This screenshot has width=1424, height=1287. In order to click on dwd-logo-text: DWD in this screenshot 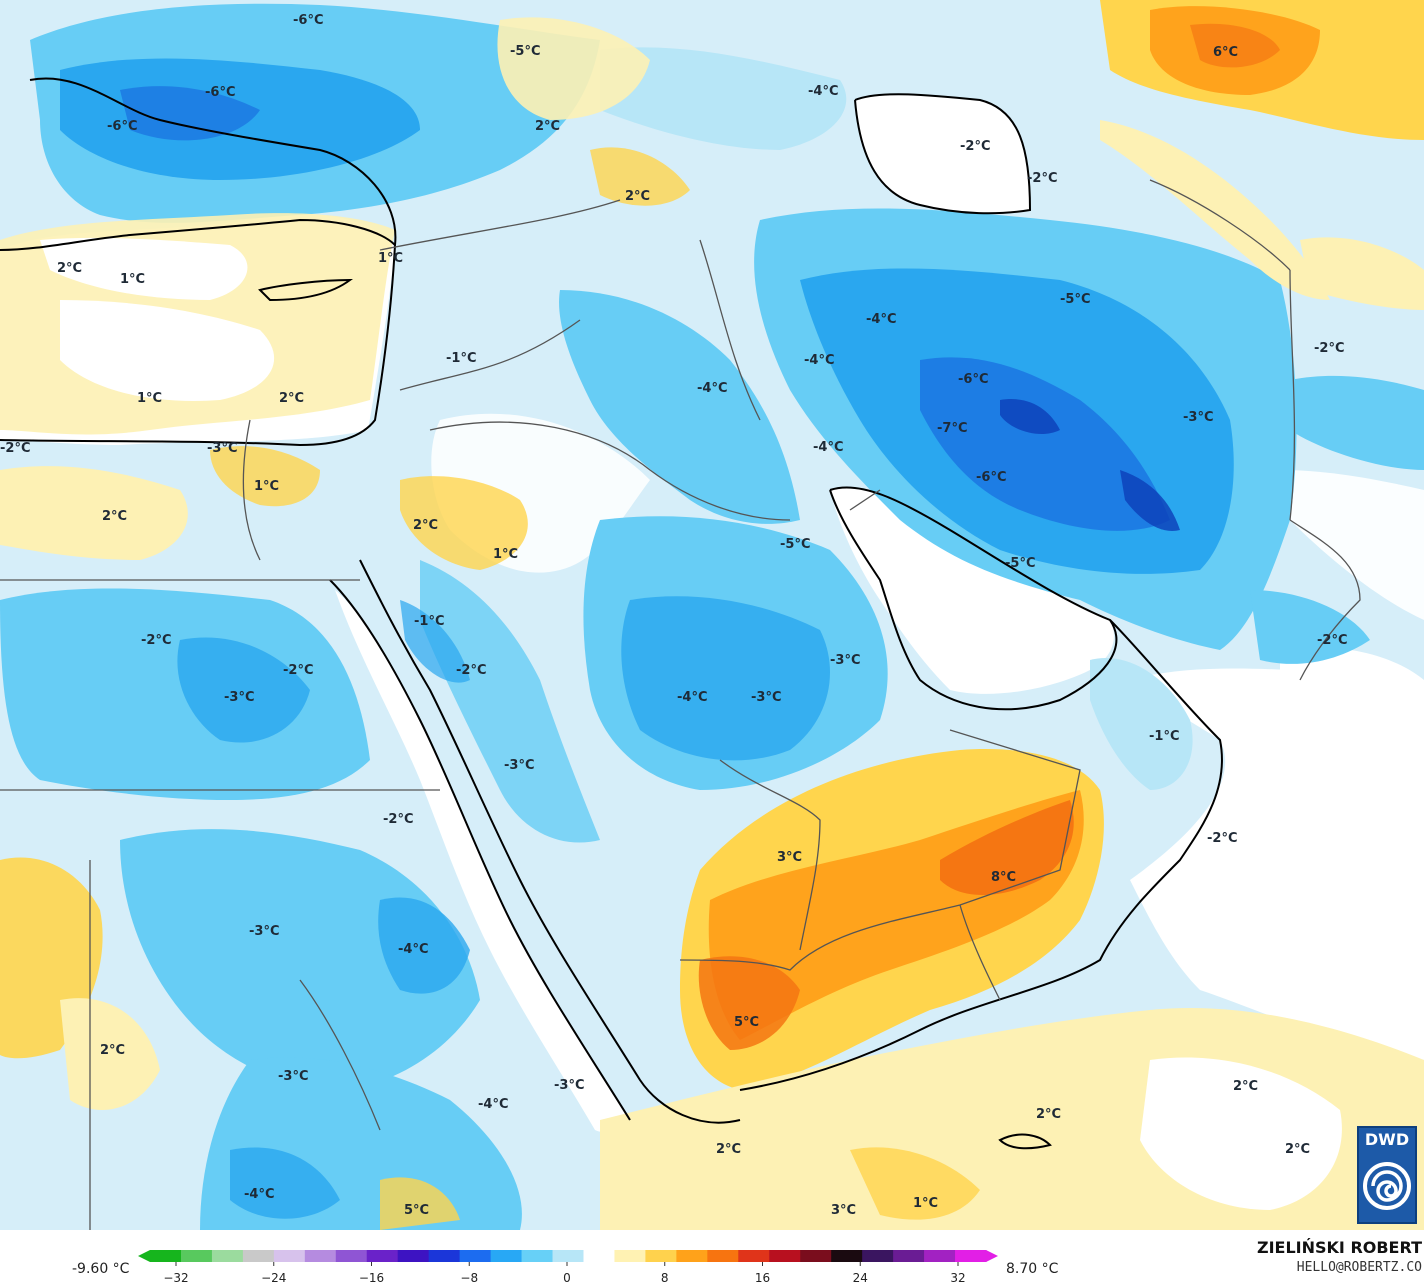, I will do `click(1387, 1139)`.